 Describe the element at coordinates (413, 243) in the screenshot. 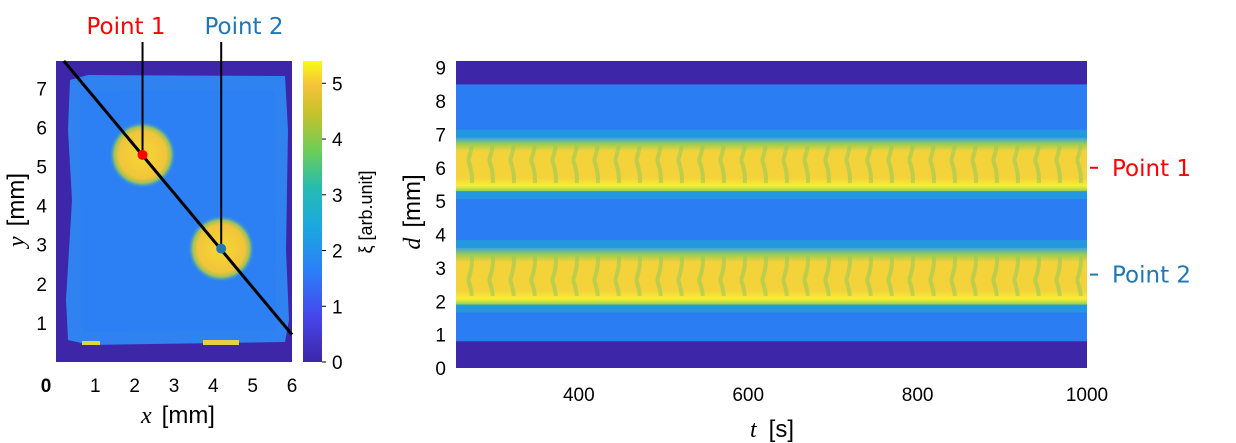

I see `right-y-axis-var: d` at that location.